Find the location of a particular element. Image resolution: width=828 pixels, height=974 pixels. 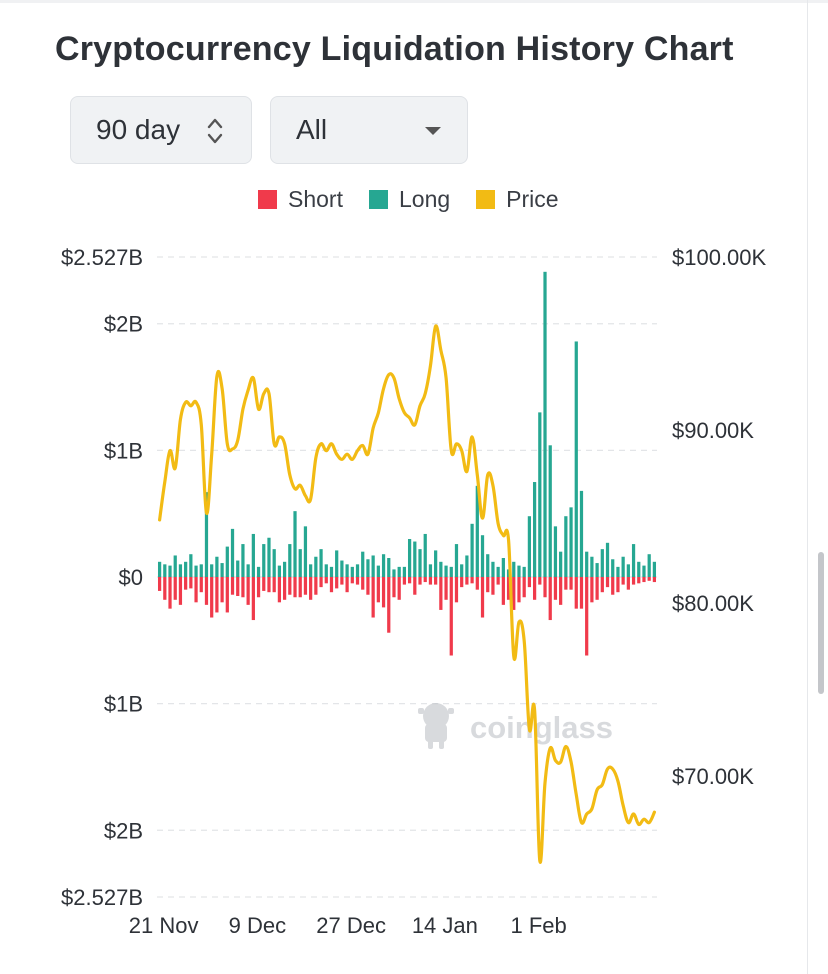

left-tick-label: $2B is located at coordinates (123, 324).